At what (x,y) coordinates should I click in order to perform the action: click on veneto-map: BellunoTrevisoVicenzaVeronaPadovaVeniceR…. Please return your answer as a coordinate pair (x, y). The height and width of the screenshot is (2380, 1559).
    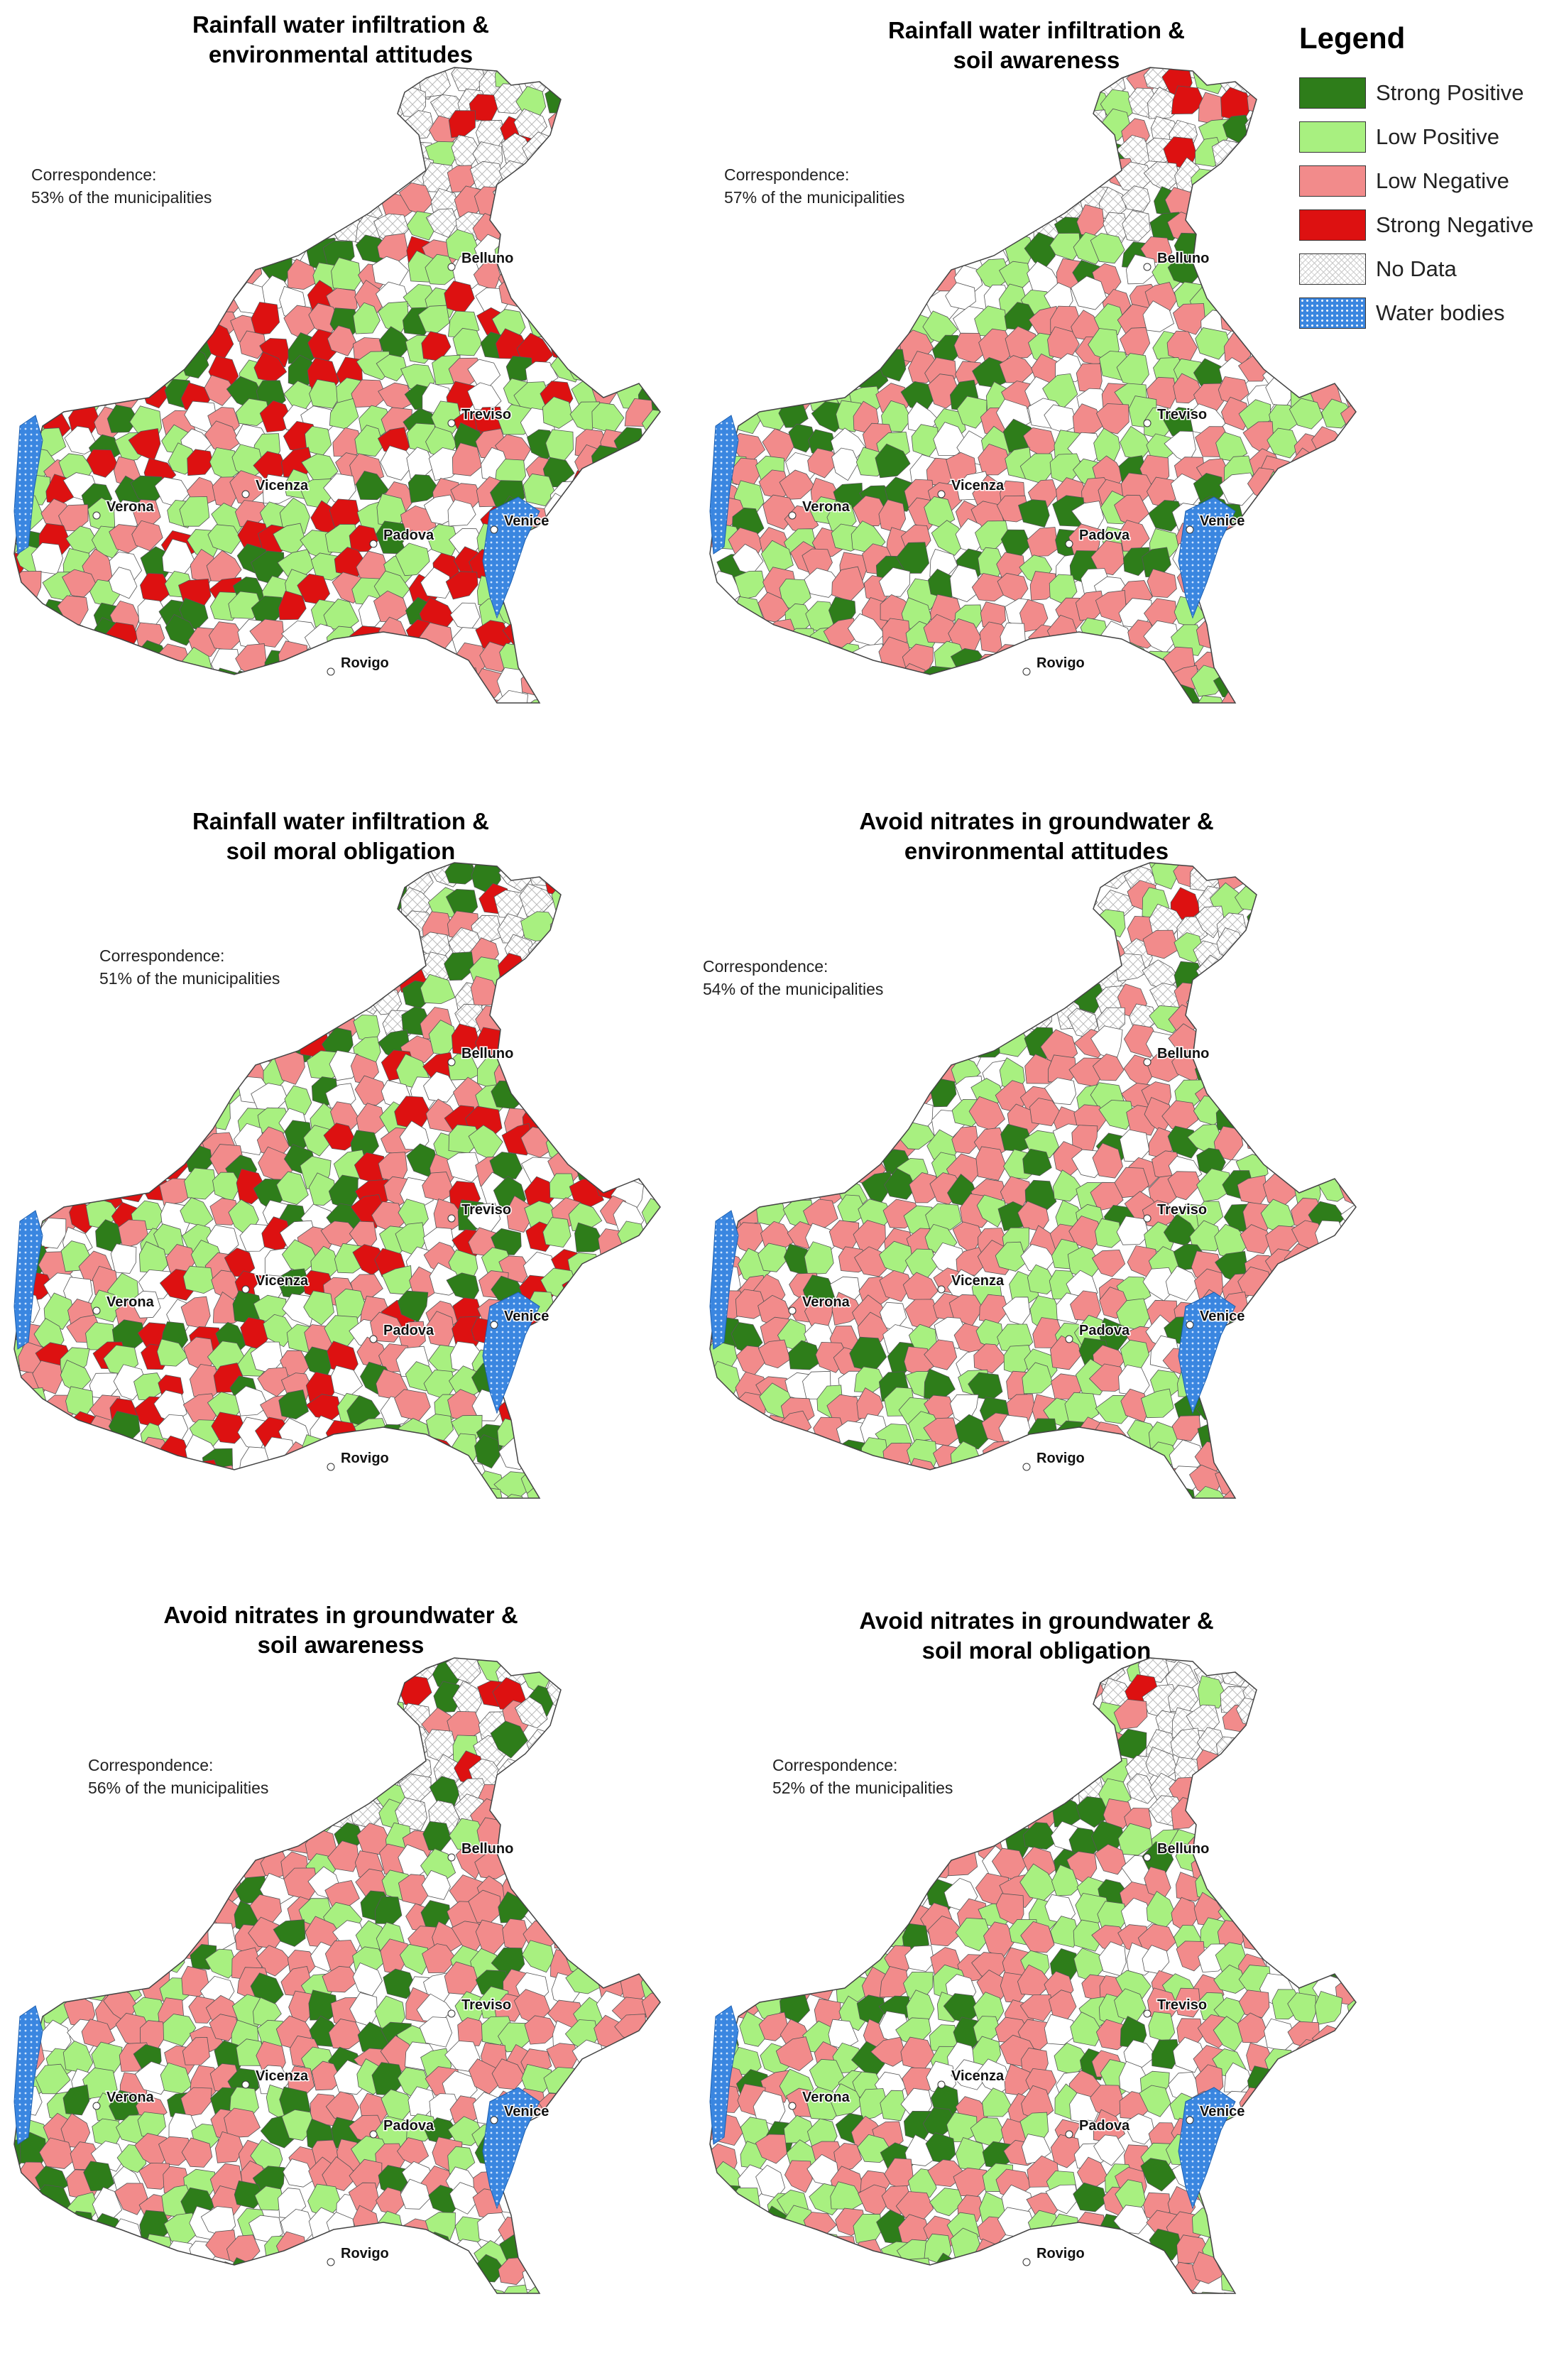
    Looking at the image, I should click on (1033, 1181).